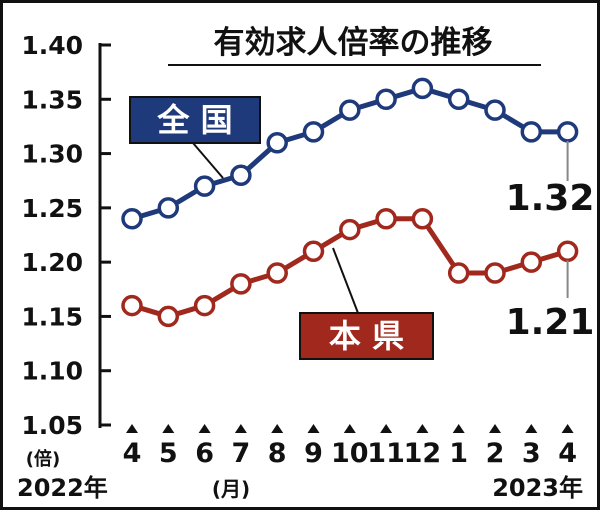  What do you see at coordinates (350, 453) in the screenshot?
I see `x-tick-label: 10` at bounding box center [350, 453].